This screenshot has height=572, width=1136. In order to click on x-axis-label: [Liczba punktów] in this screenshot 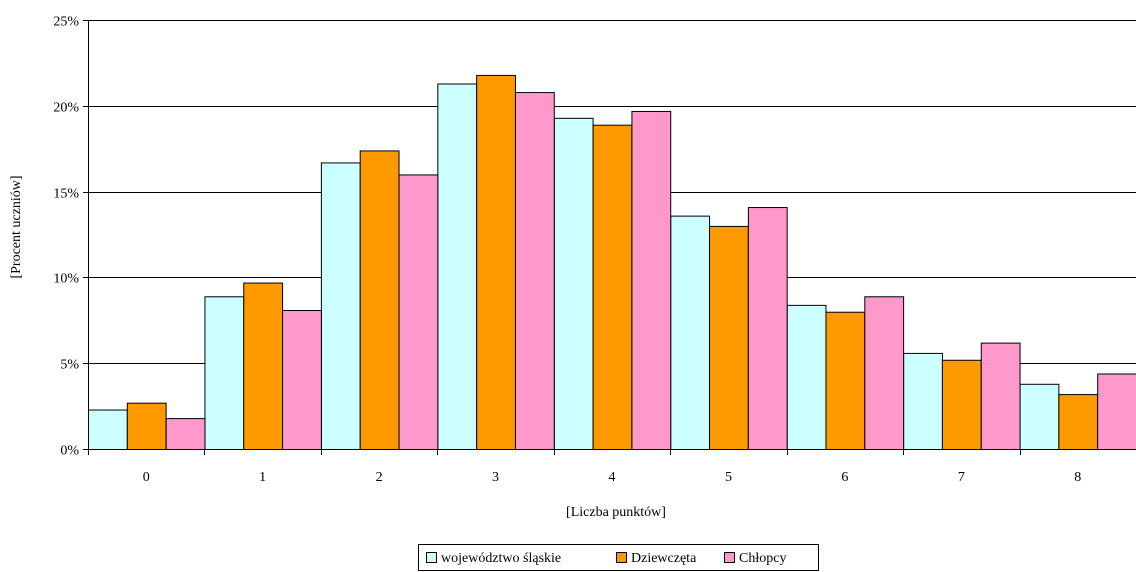, I will do `click(616, 512)`.